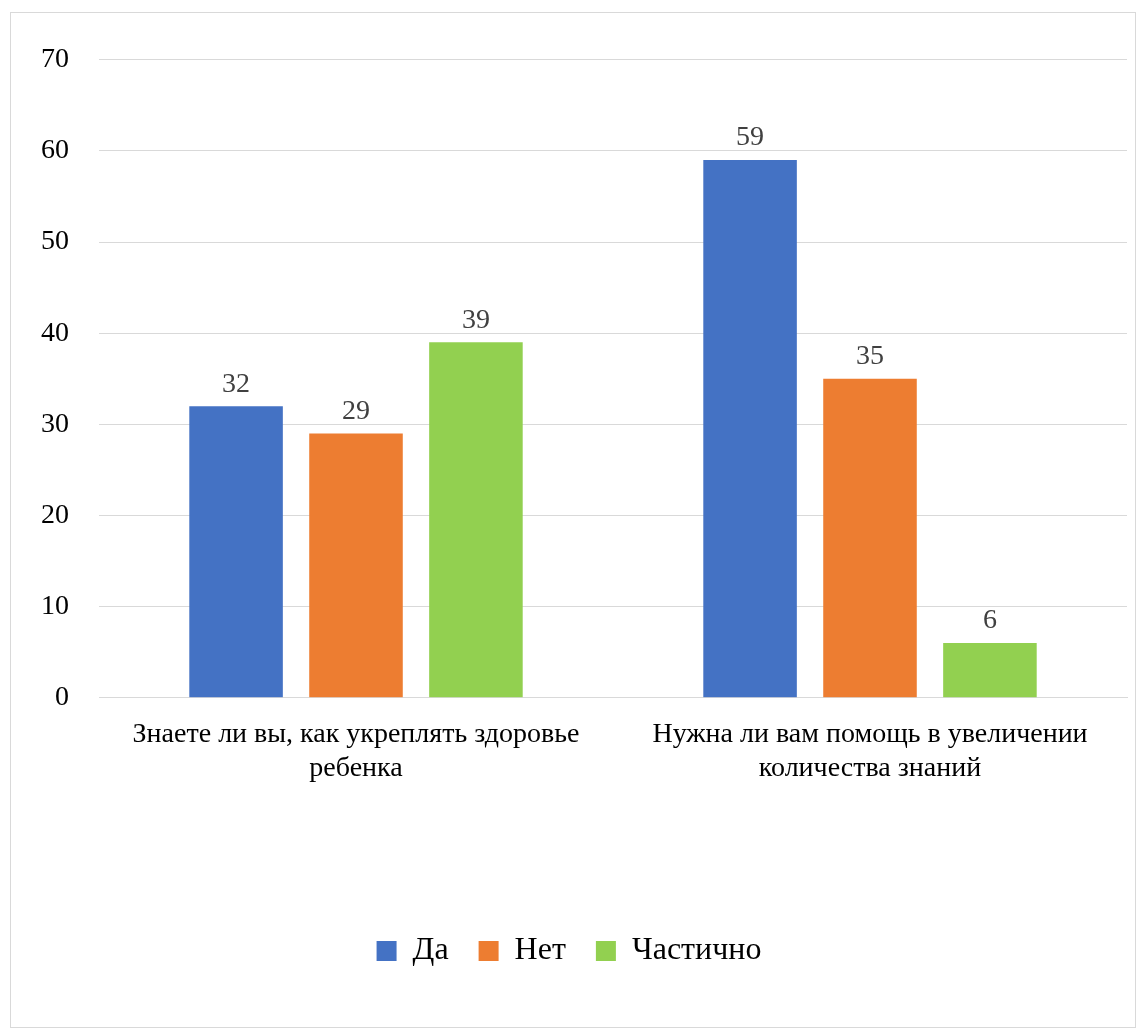 This screenshot has width=1148, height=1030. What do you see at coordinates (540, 948) in the screenshot?
I see `legend-label: Нет` at bounding box center [540, 948].